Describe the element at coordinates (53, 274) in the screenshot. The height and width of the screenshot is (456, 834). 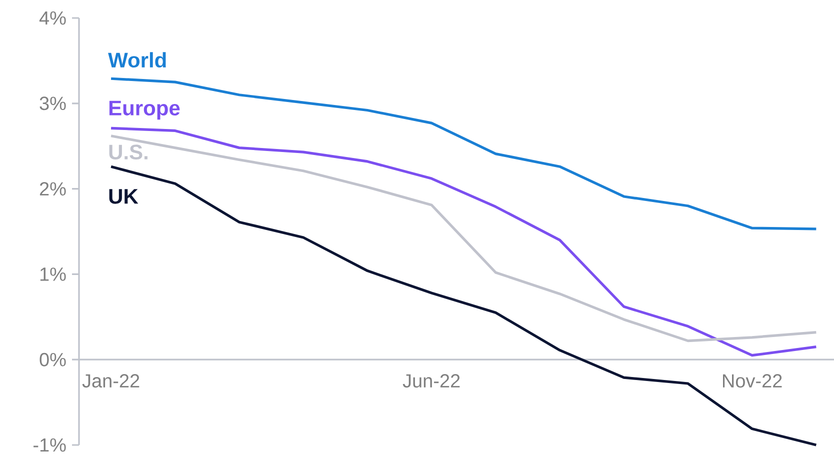
I see `y-tick-label: 1%` at that location.